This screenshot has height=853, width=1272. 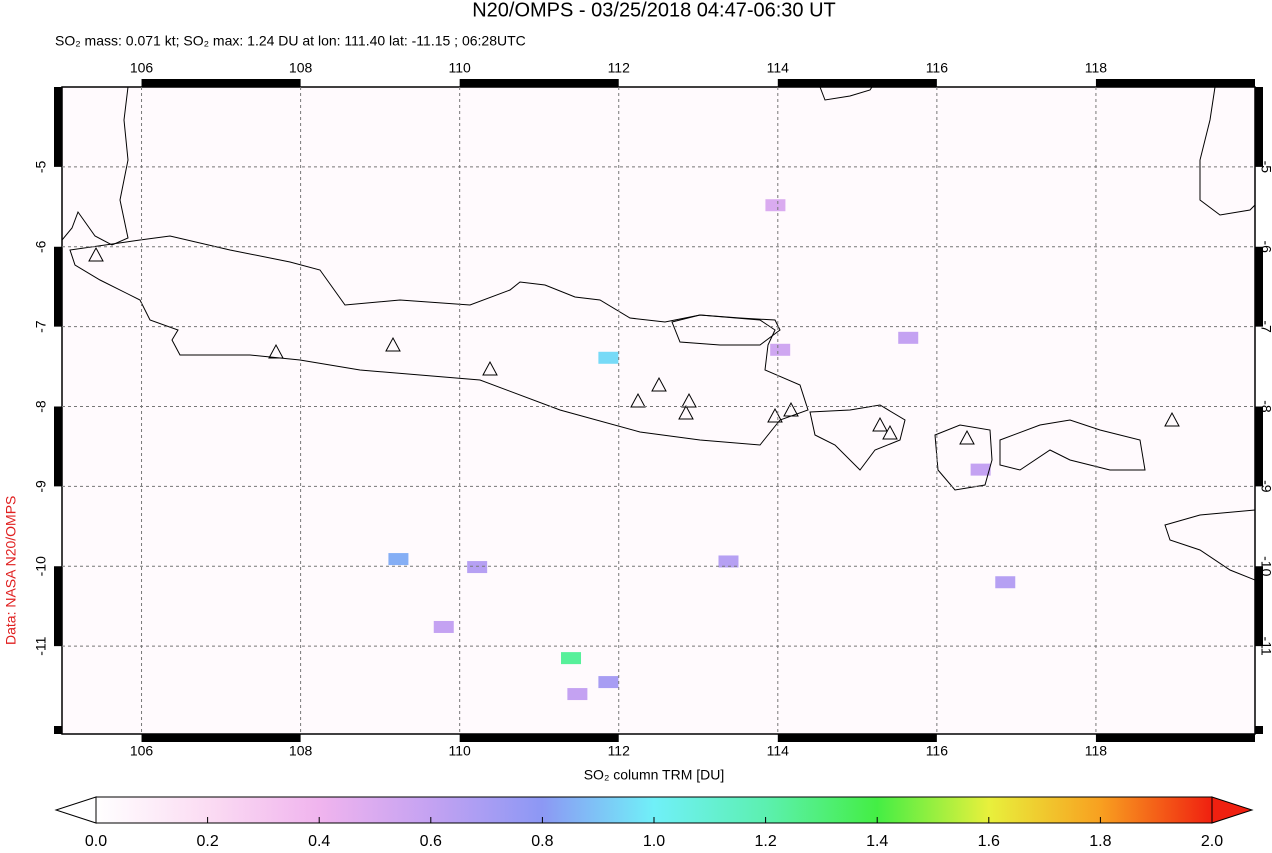 What do you see at coordinates (11, 570) in the screenshot?
I see `credit: Data: NASA N20/OMPS` at bounding box center [11, 570].